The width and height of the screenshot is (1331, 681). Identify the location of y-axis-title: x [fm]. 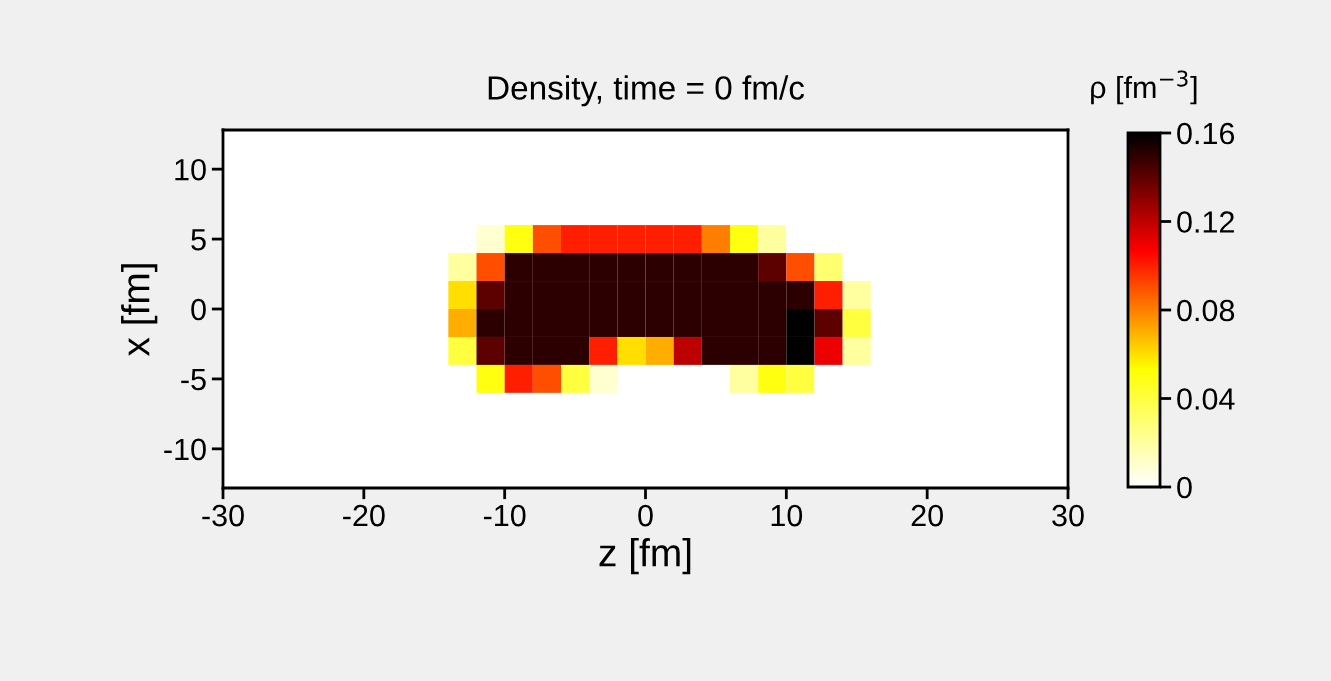
(139, 310).